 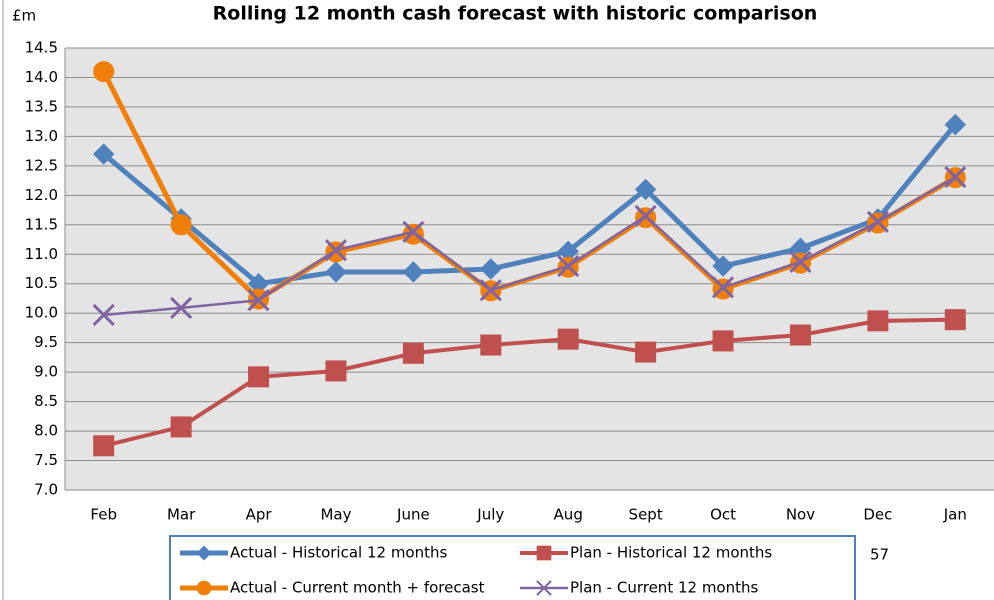 I want to click on y-tick-label: 10.5, so click(x=41, y=283).